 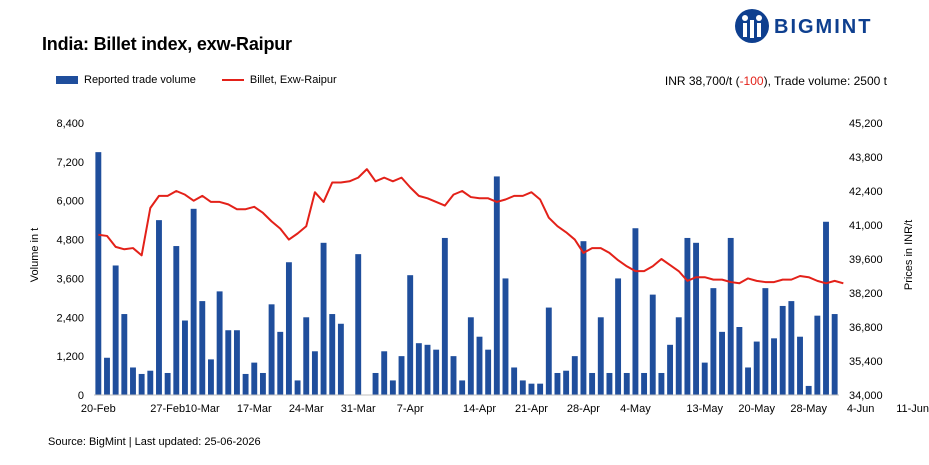 What do you see at coordinates (140, 80) in the screenshot?
I see `legend-label-volume: Reported trade volume` at bounding box center [140, 80].